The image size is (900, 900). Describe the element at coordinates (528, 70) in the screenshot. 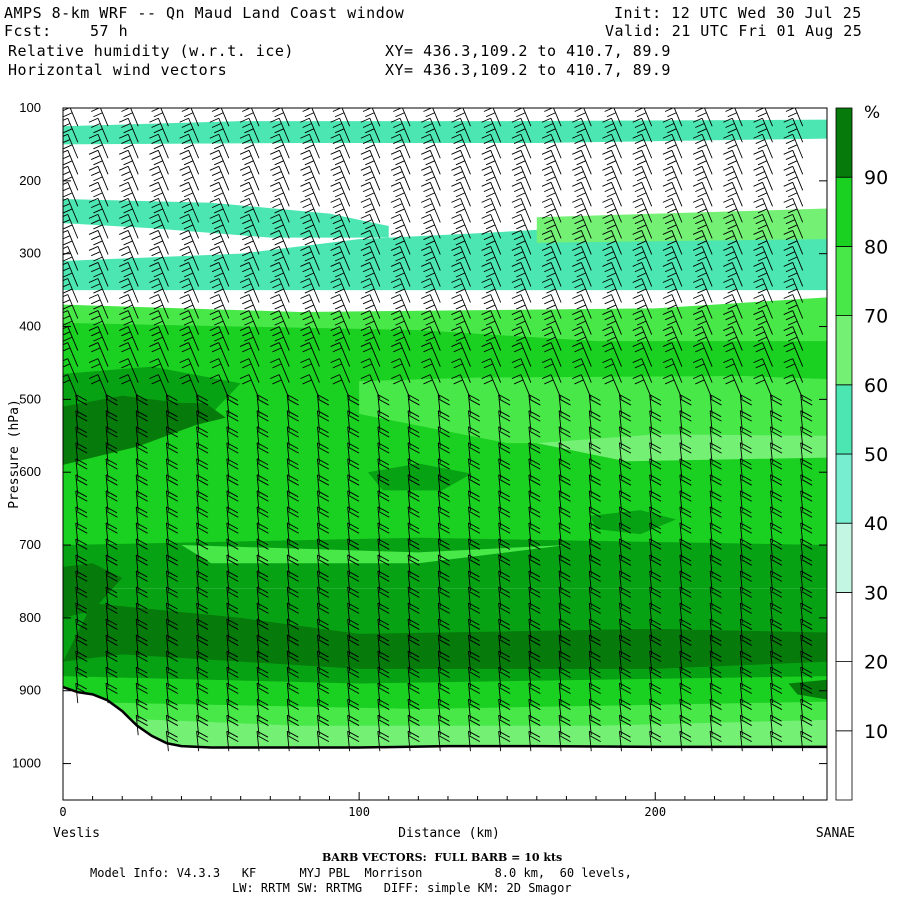

I see `xy-2: XY= 436.3,109.2 to 410.7, 89.9` at that location.